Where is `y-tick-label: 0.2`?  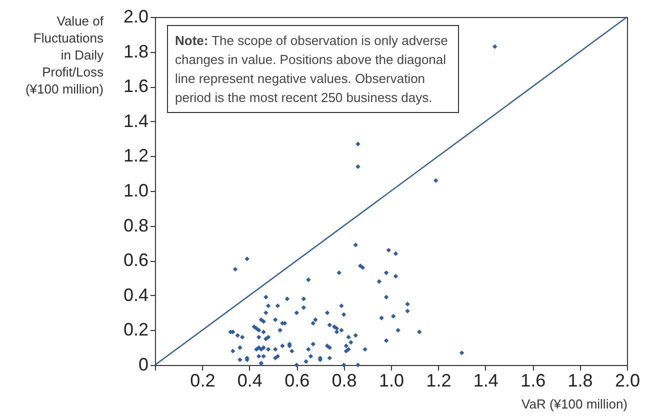 y-tick-label: 0.2 is located at coordinates (135, 330).